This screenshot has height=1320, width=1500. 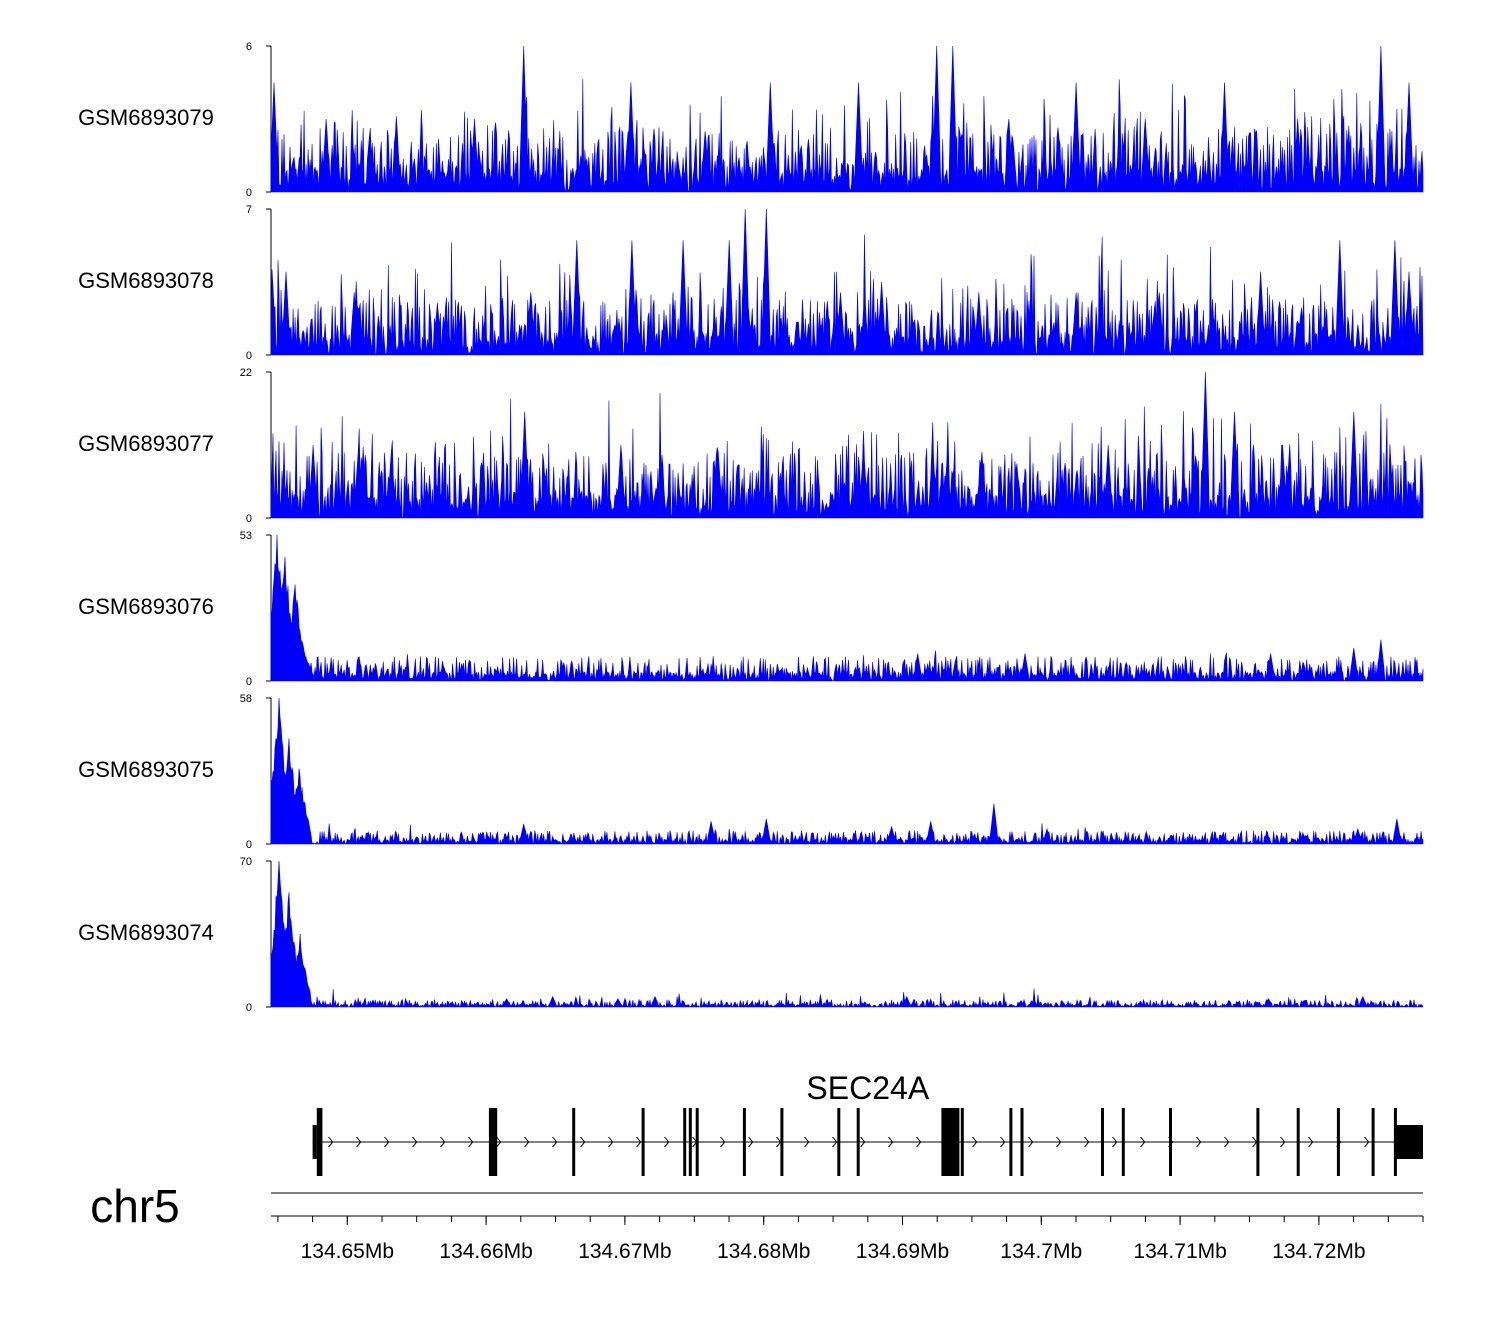 I want to click on track-label: GSM6893079, so click(x=146, y=117).